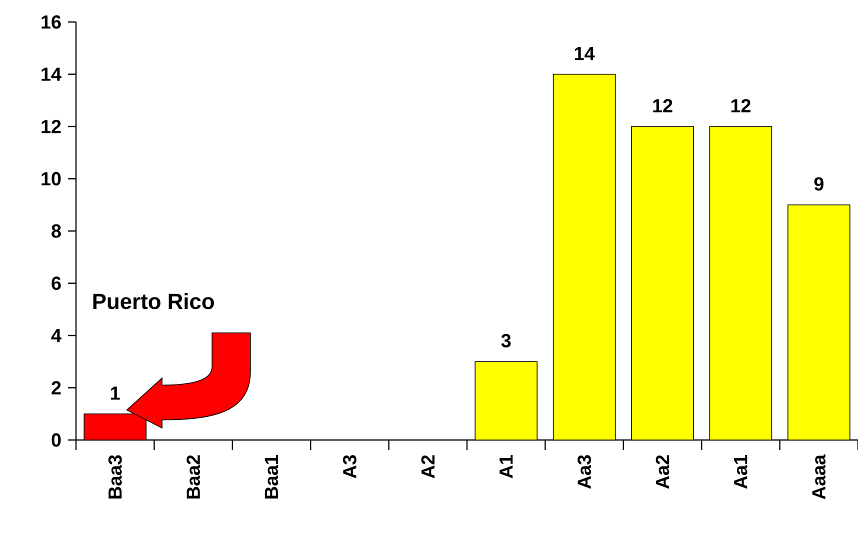 The image size is (858, 550). What do you see at coordinates (741, 472) in the screenshot?
I see `x-tick-label: Aa1` at bounding box center [741, 472].